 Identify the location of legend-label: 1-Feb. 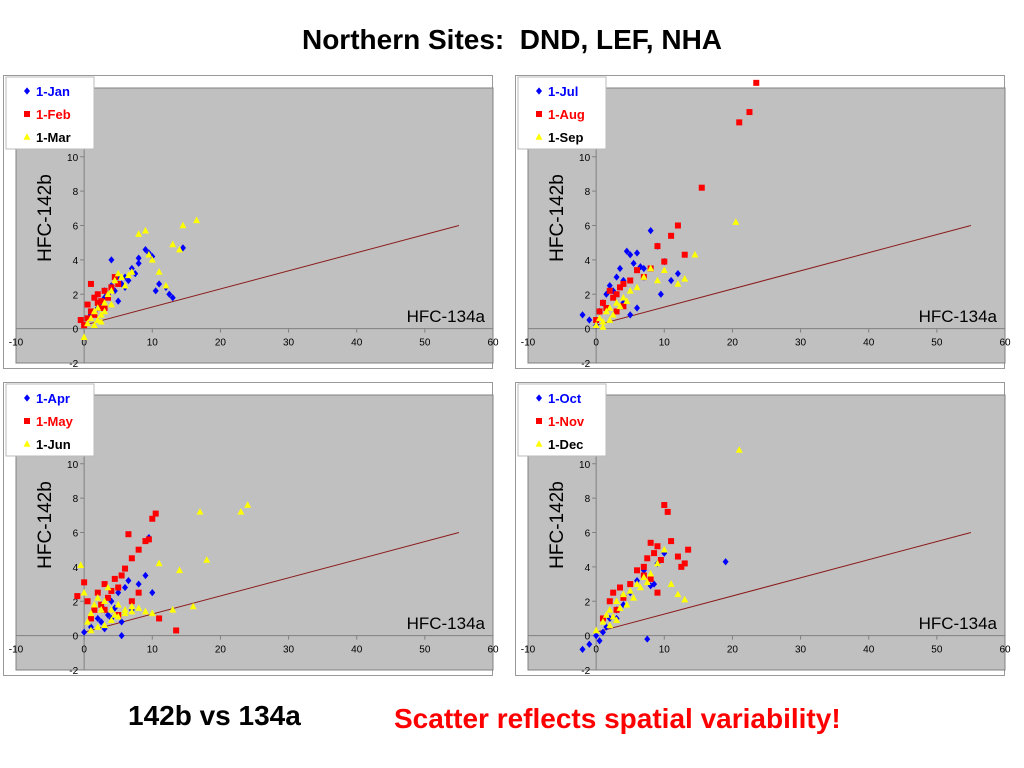
(53, 114).